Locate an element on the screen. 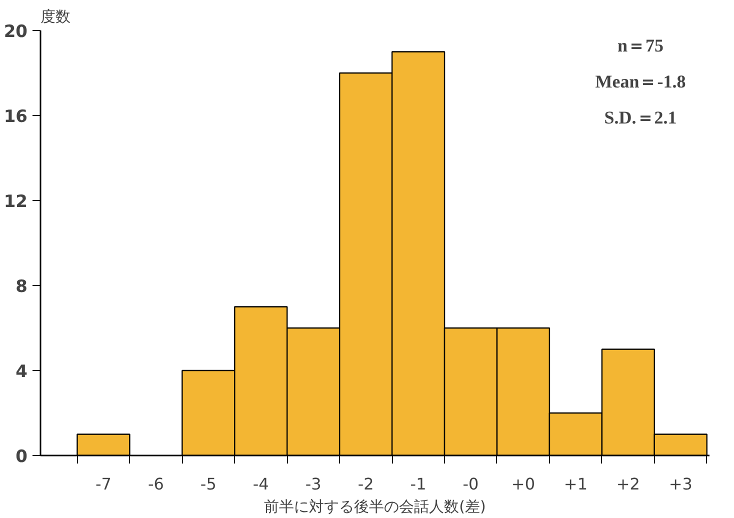  annotation: n＝75 is located at coordinates (640, 46).